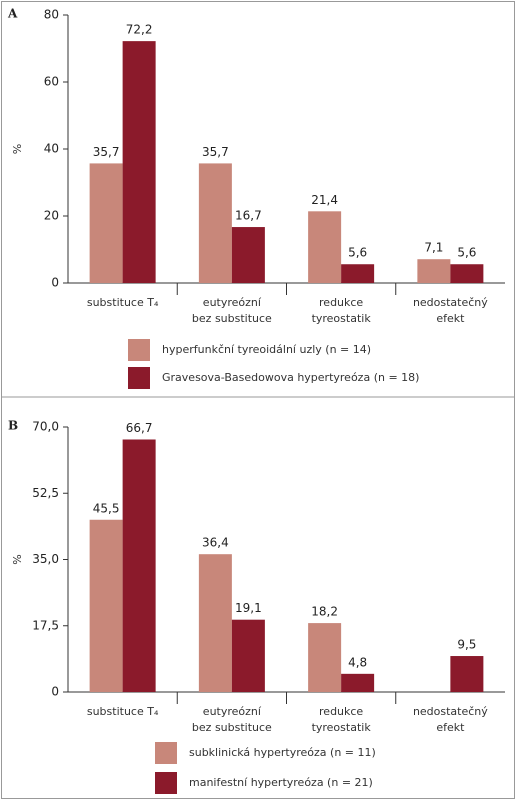 The image size is (516, 800). I want to click on panel-label: A, so click(12, 14).